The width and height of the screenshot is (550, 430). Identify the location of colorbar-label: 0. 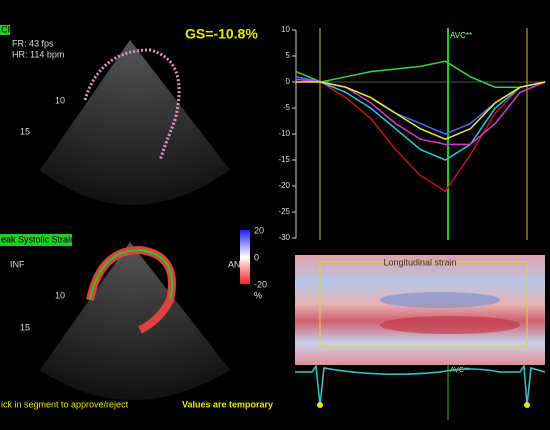
(256, 257).